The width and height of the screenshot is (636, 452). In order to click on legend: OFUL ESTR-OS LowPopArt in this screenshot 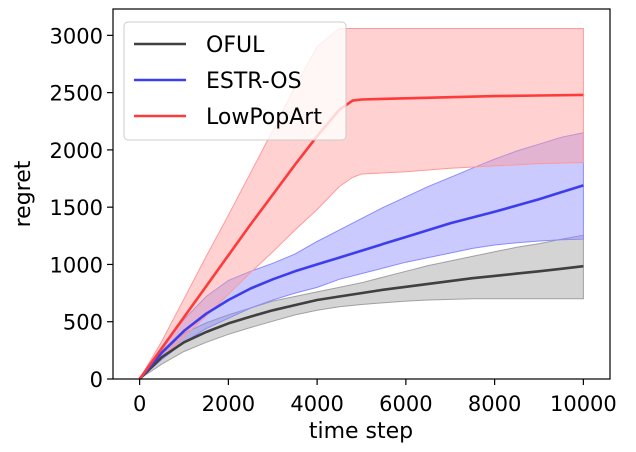, I will do `click(235, 81)`.